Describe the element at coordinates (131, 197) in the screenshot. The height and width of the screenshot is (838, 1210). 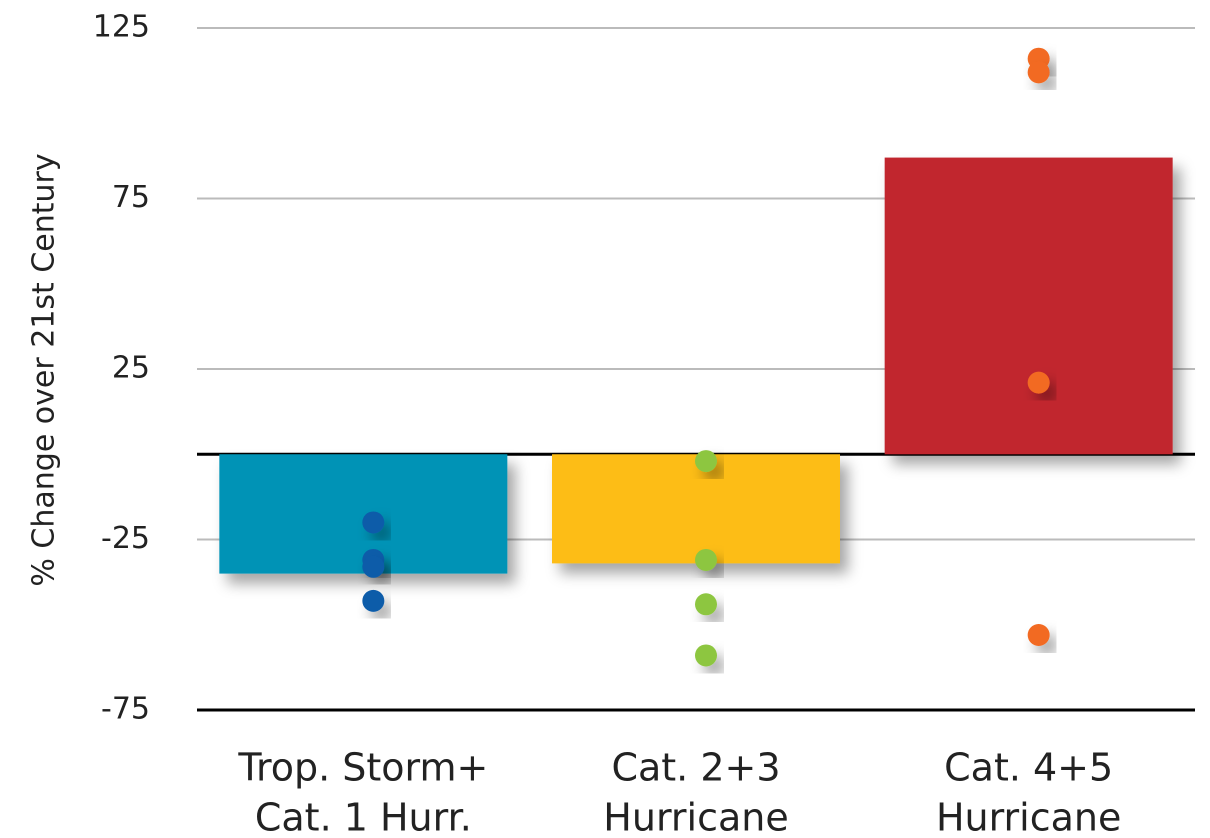
I see `y-tick-label: 75` at that location.